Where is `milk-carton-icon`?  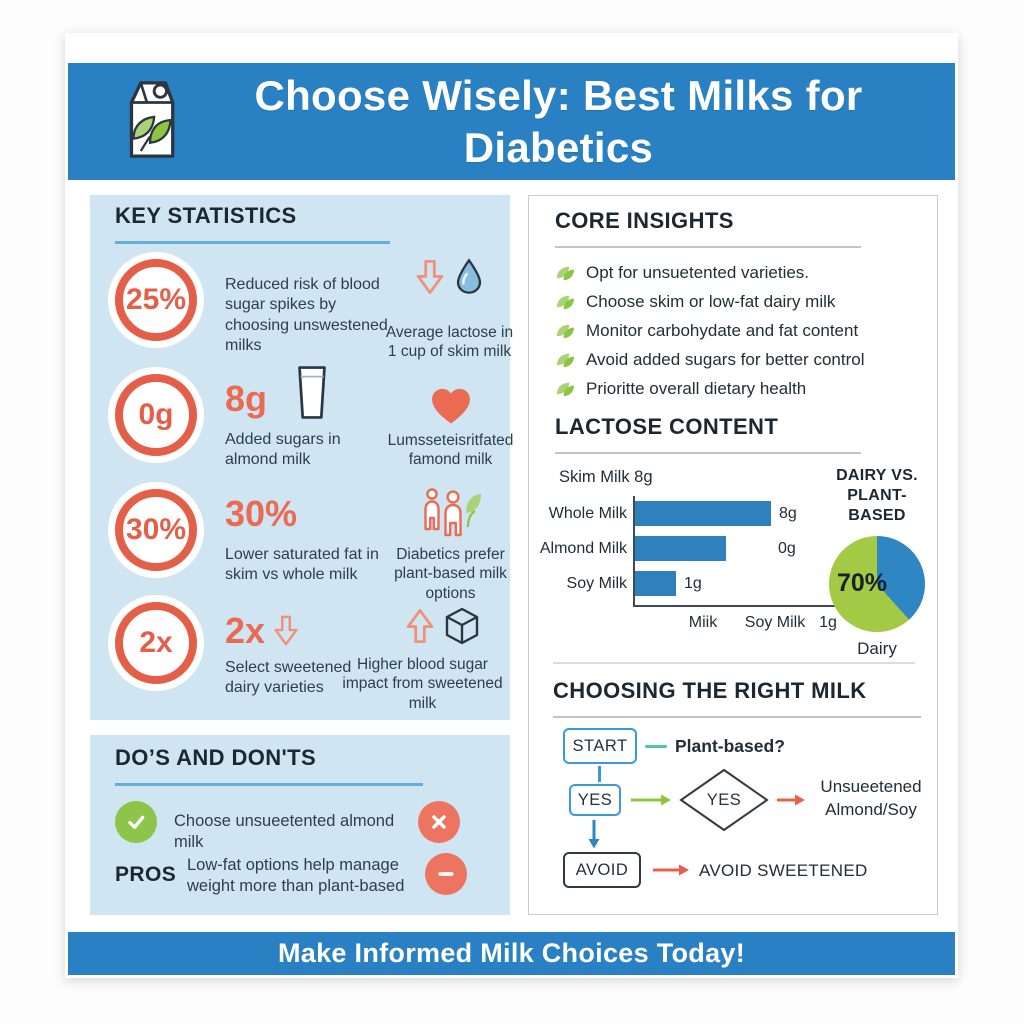 milk-carton-icon is located at coordinates (149, 121).